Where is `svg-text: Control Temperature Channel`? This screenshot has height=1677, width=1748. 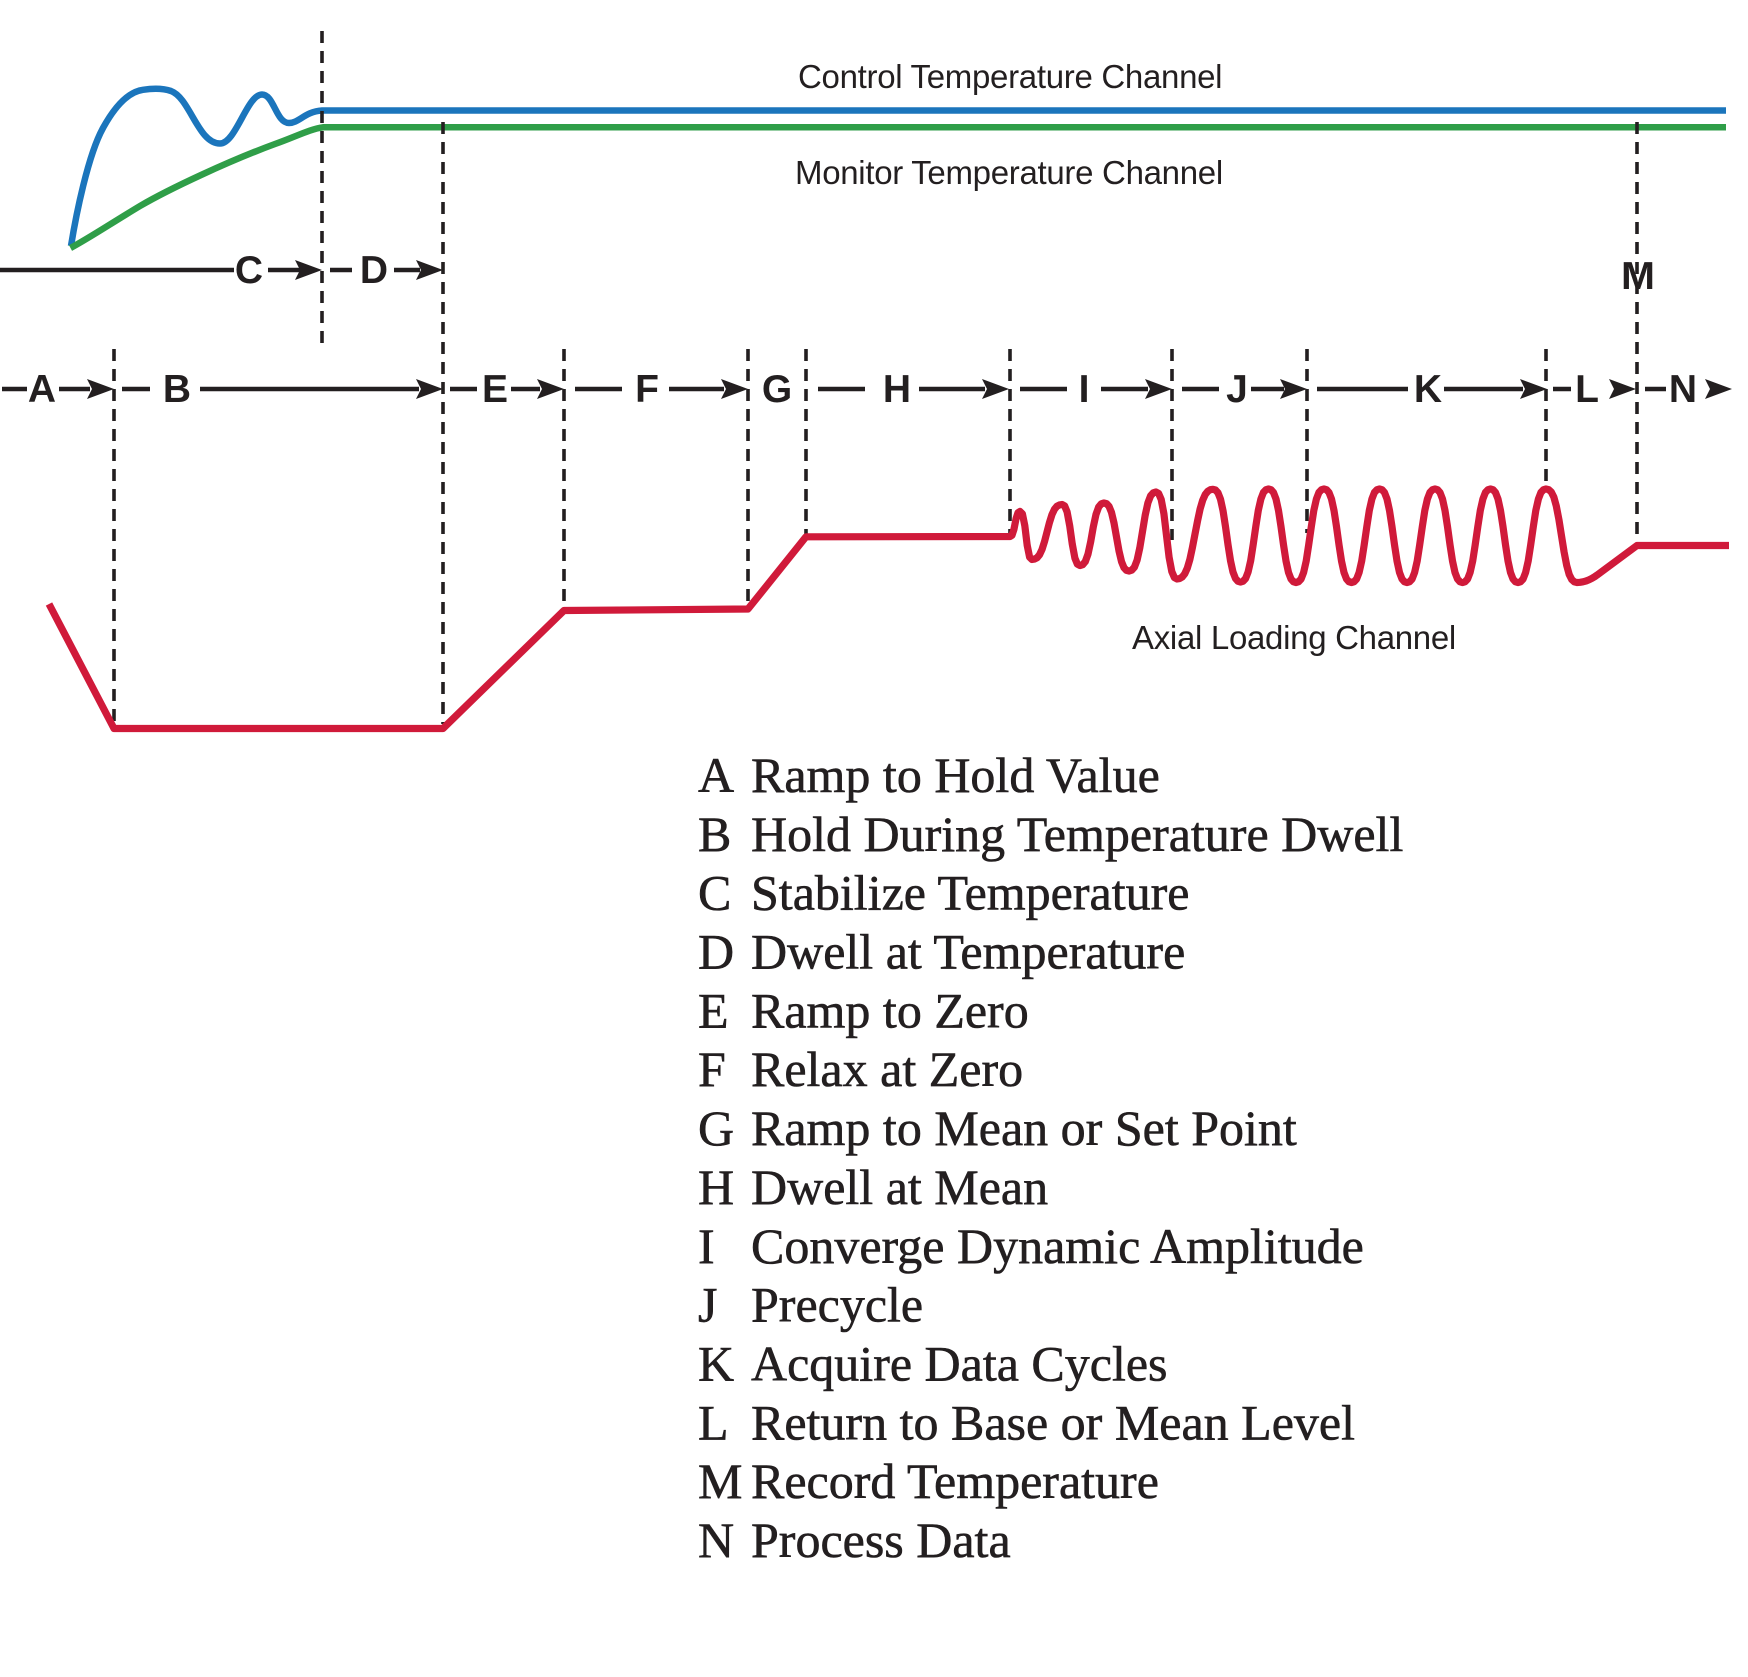
svg-text: Control Temperature Channel is located at coordinates (1010, 76).